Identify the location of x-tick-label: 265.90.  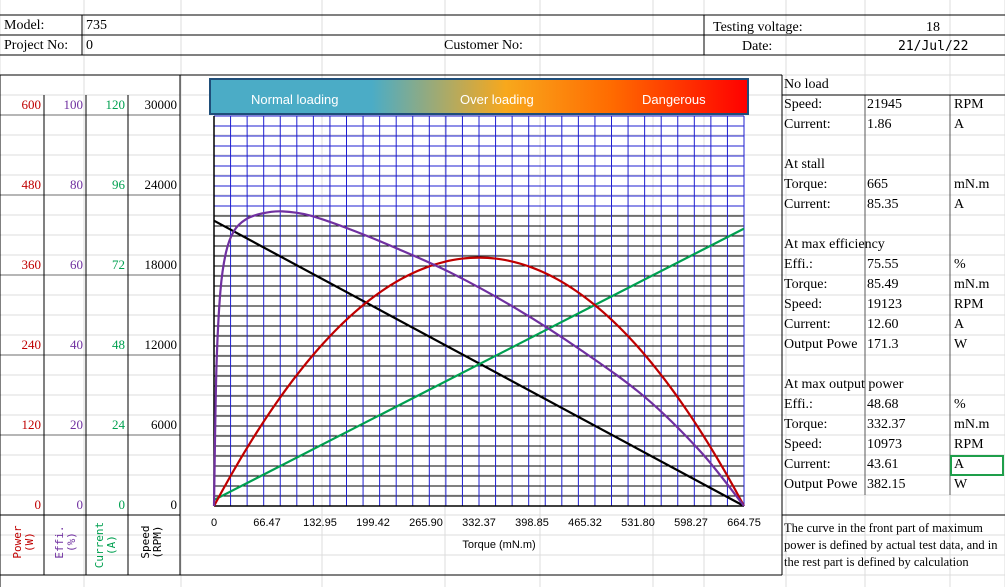
(426, 523).